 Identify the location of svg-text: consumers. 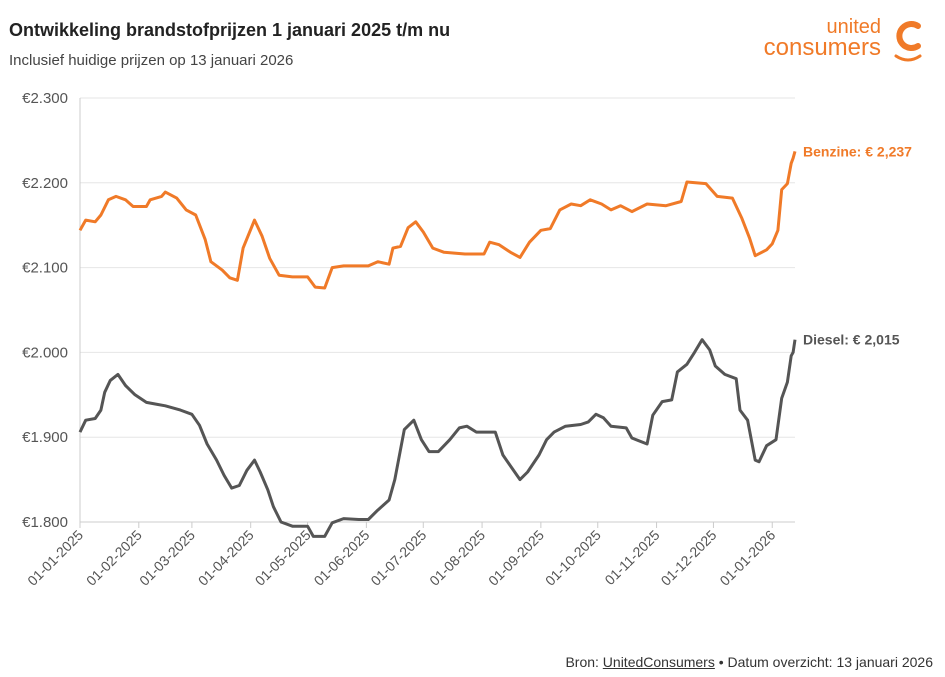
(822, 47).